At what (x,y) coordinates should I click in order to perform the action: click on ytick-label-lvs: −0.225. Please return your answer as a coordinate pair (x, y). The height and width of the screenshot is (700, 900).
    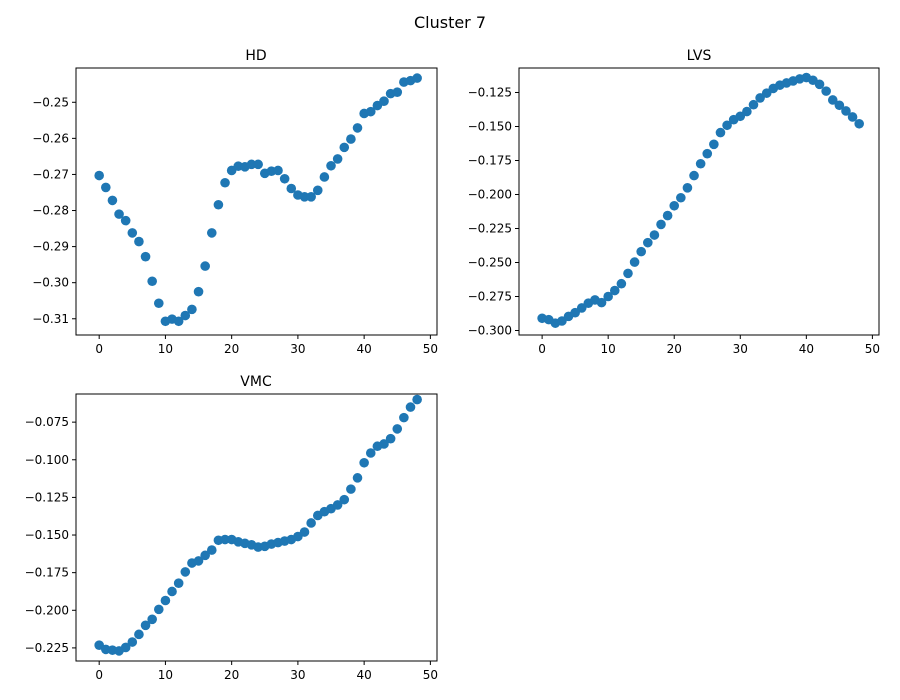
    Looking at the image, I should click on (490, 228).